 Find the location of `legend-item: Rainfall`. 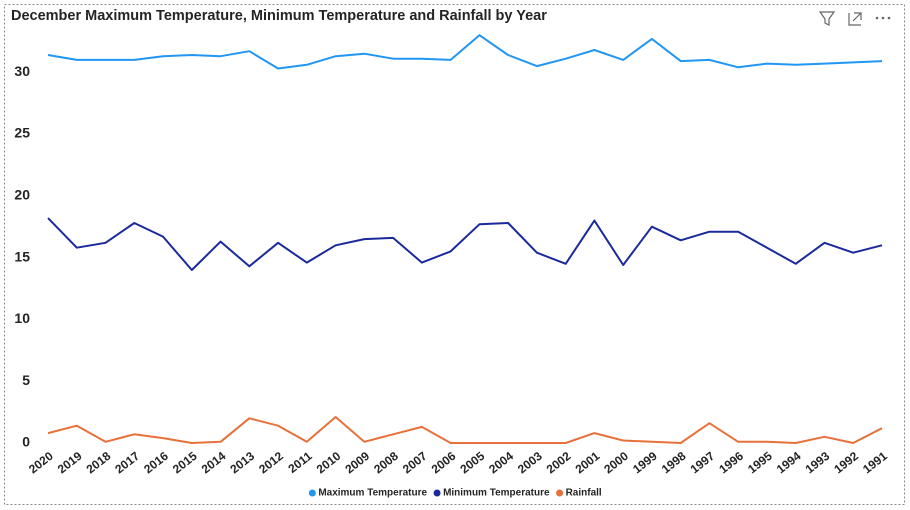

legend-item: Rainfall is located at coordinates (579, 493).